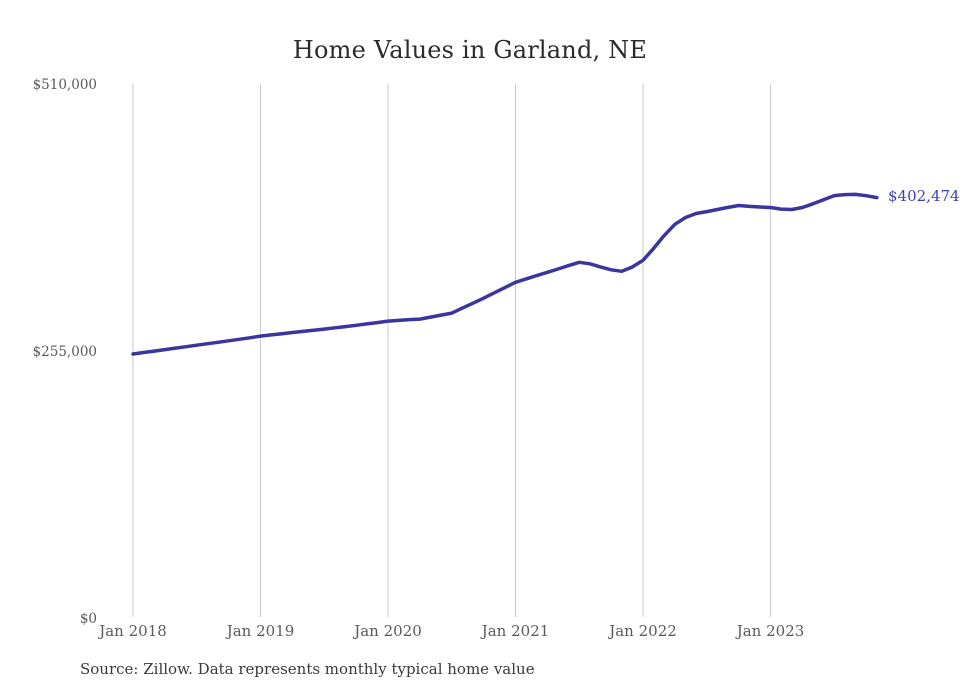 The height and width of the screenshot is (699, 980). What do you see at coordinates (470, 50) in the screenshot?
I see `chart-title: Home Values in Garland, NE` at bounding box center [470, 50].